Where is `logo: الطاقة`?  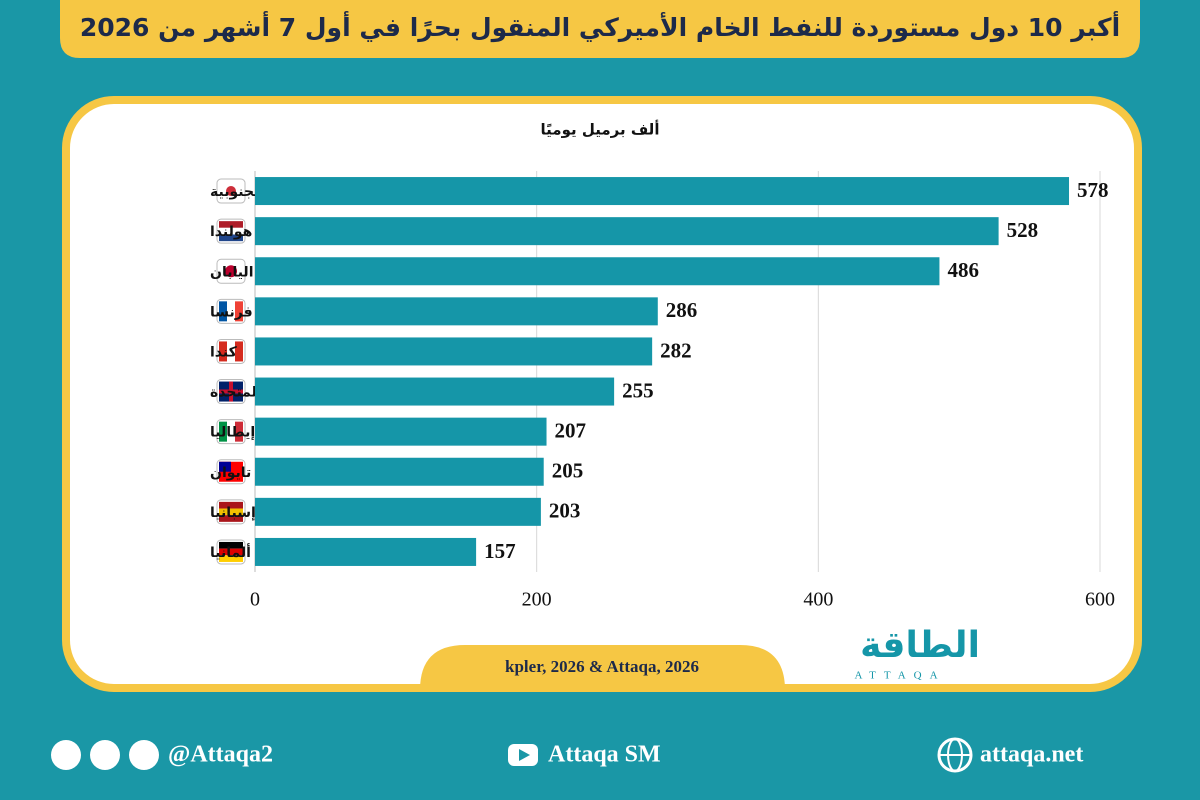
logo: الطاقة is located at coordinates (920, 645).